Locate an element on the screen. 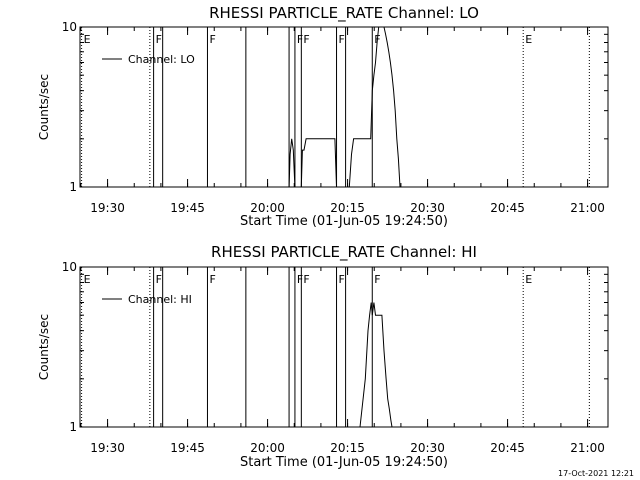 Image resolution: width=640 pixels, height=480 pixels. chart-title: RHESSI PARTICLE_RATE Channel: LO is located at coordinates (344, 13).